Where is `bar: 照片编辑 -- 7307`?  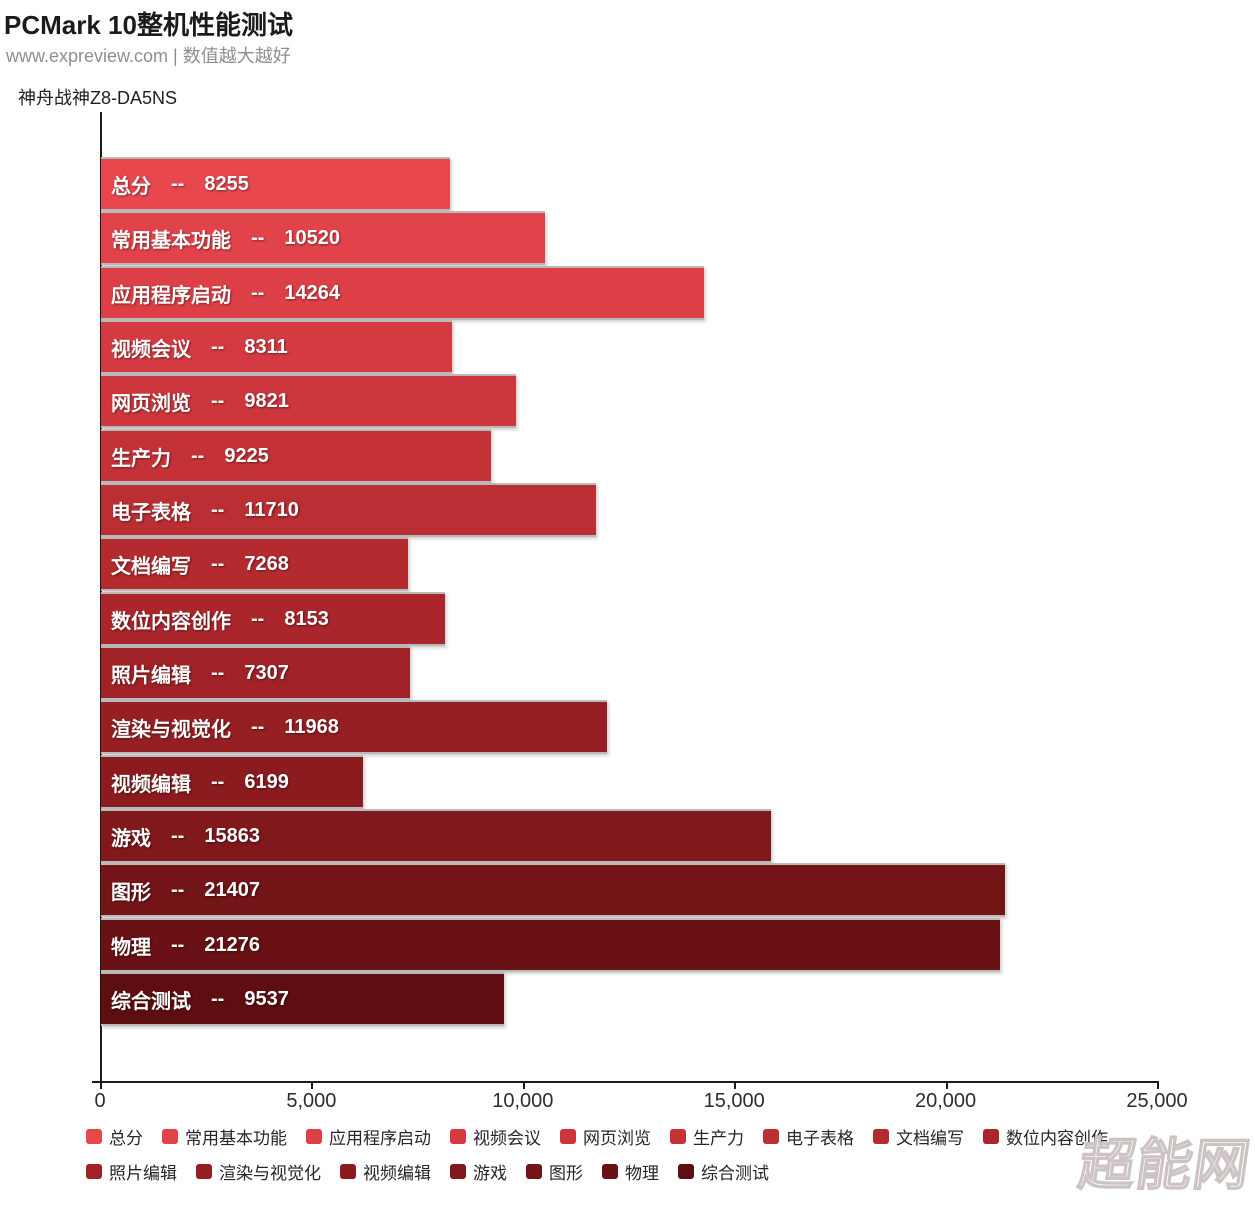 bar: 照片编辑 -- 7307 is located at coordinates (255, 673).